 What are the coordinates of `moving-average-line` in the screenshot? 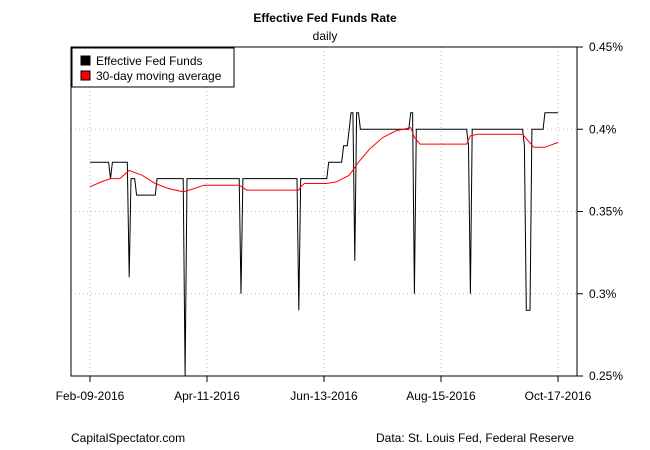 It's located at (324, 160).